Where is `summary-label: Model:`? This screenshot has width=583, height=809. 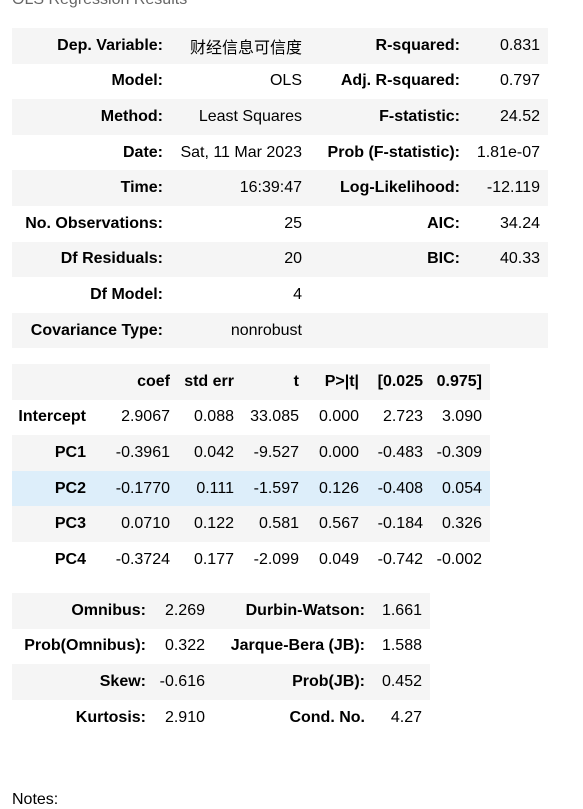
summary-label: Model: is located at coordinates (137, 81).